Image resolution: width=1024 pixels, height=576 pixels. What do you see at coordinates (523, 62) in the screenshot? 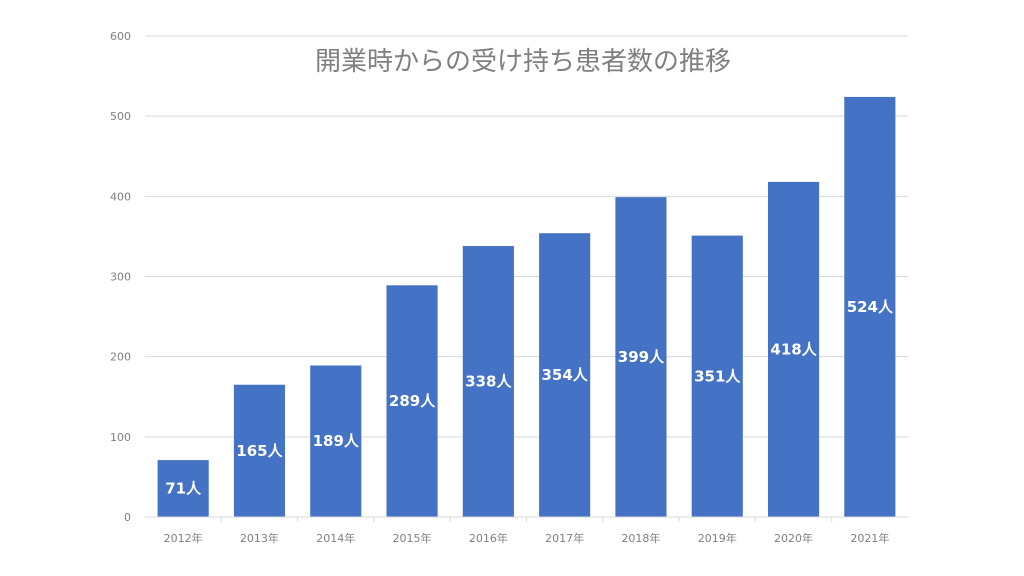
I see `chart-title: 開業時からの受け持ち患者数の推移` at bounding box center [523, 62].